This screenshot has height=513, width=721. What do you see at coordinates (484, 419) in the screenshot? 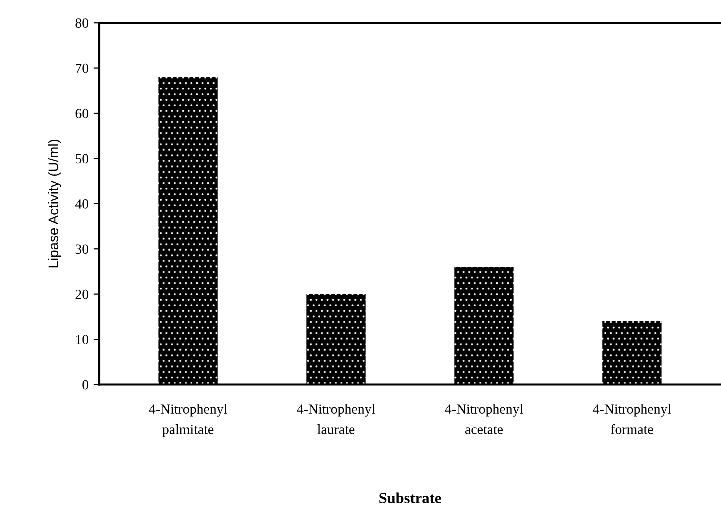
I see `x-tick-label: 4-Nitrophenyl acetate` at bounding box center [484, 419].